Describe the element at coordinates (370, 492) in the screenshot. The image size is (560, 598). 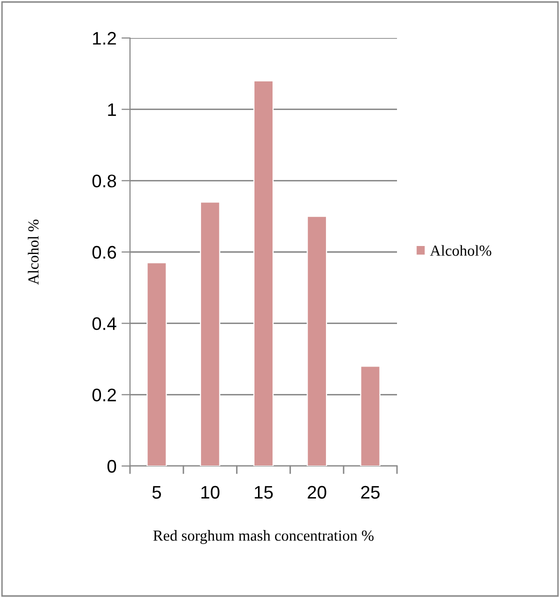
I see `x-tick-label: 25` at that location.